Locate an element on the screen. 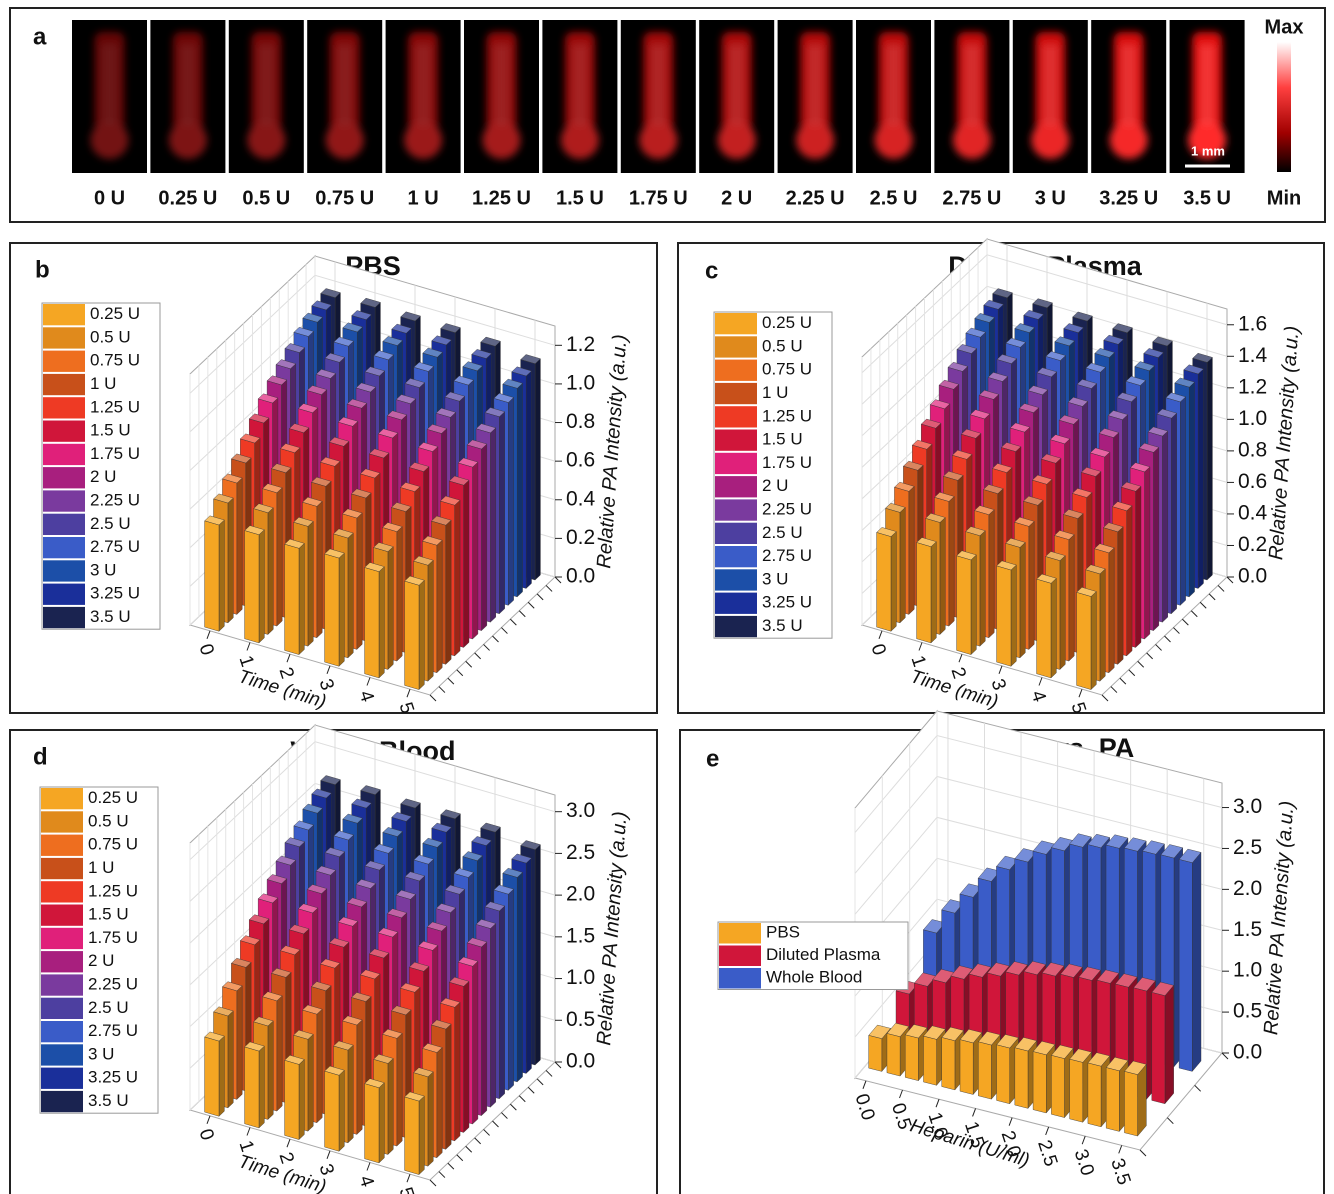 Image resolution: width=1334 pixels, height=1194 pixels. y-axis-title: Relative PA Intensity (a.u.) is located at coordinates (612, 929).